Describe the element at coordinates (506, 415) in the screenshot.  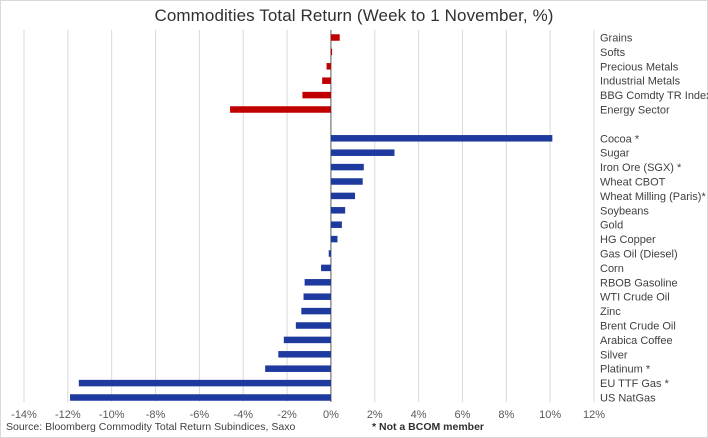
I see `x-tick-label: 8%` at that location.